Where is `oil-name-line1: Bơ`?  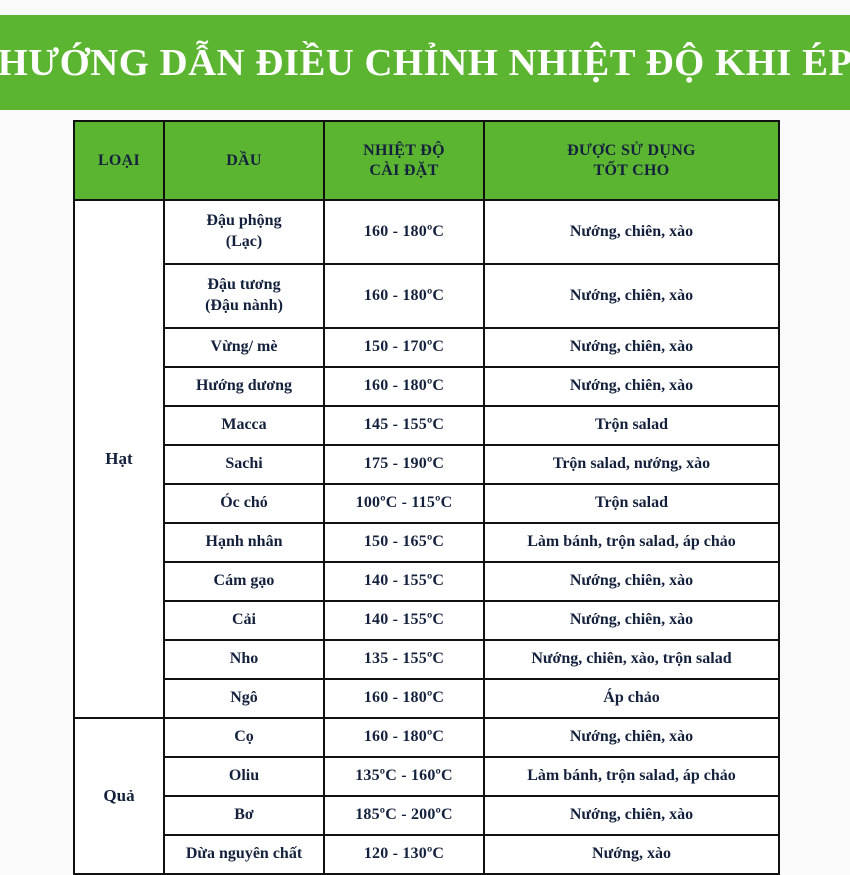 oil-name-line1: Bơ is located at coordinates (244, 815).